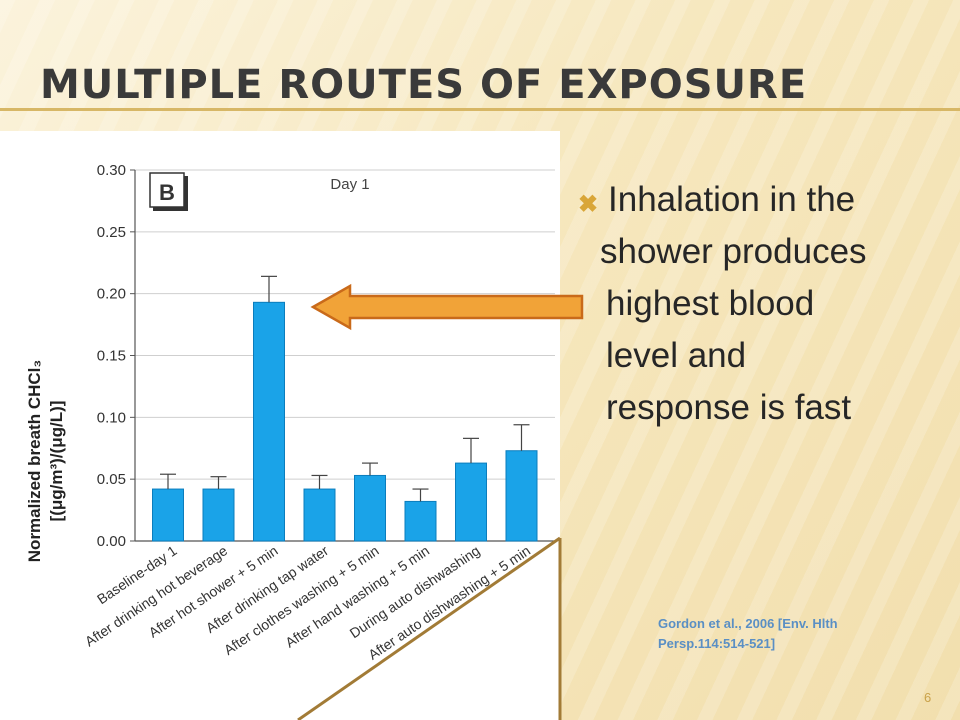  What do you see at coordinates (928, 697) in the screenshot?
I see `slide-number: 6` at bounding box center [928, 697].